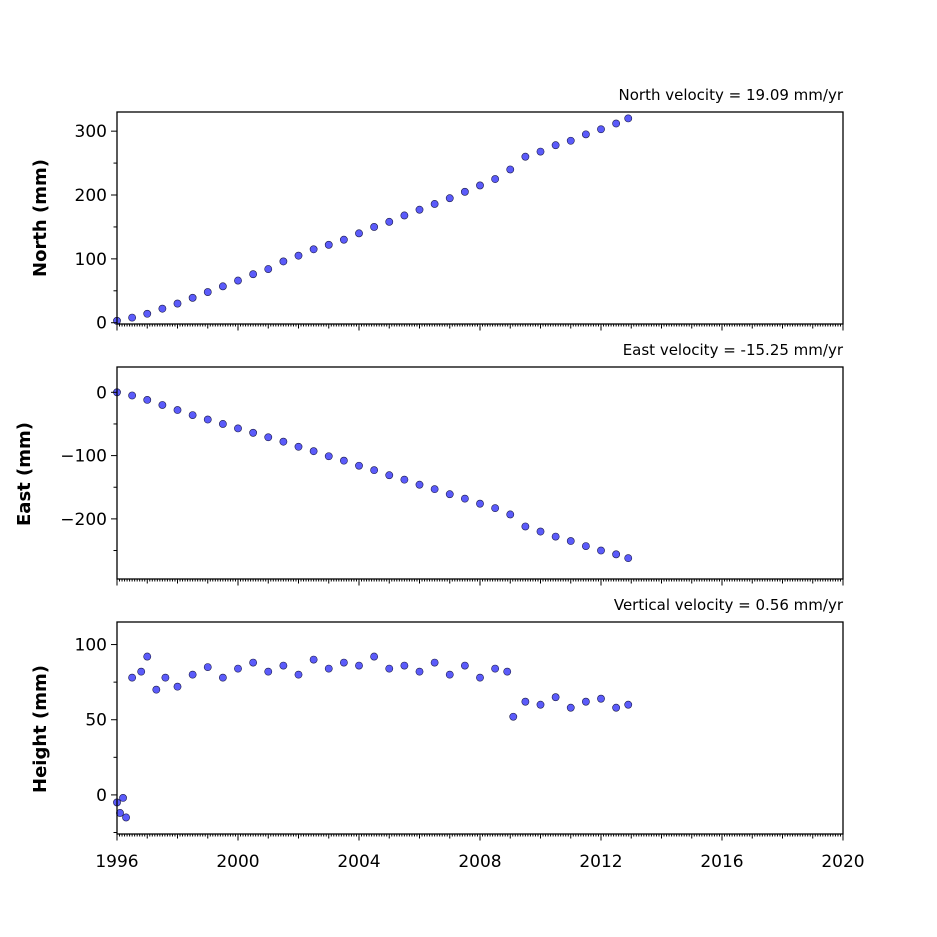 The image size is (937, 937). I want to click on x-tick-label: 2008, so click(479, 862).